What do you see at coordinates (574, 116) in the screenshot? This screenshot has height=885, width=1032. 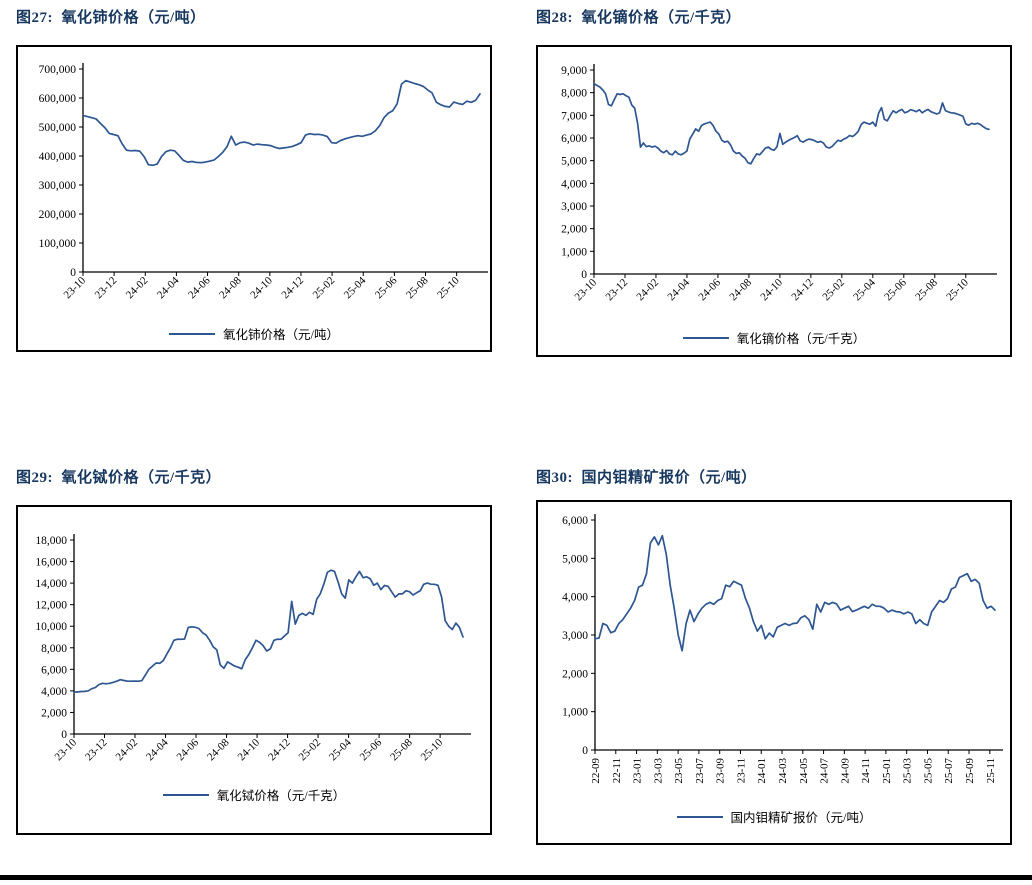 I see `svg-text: 7,000` at bounding box center [574, 116].